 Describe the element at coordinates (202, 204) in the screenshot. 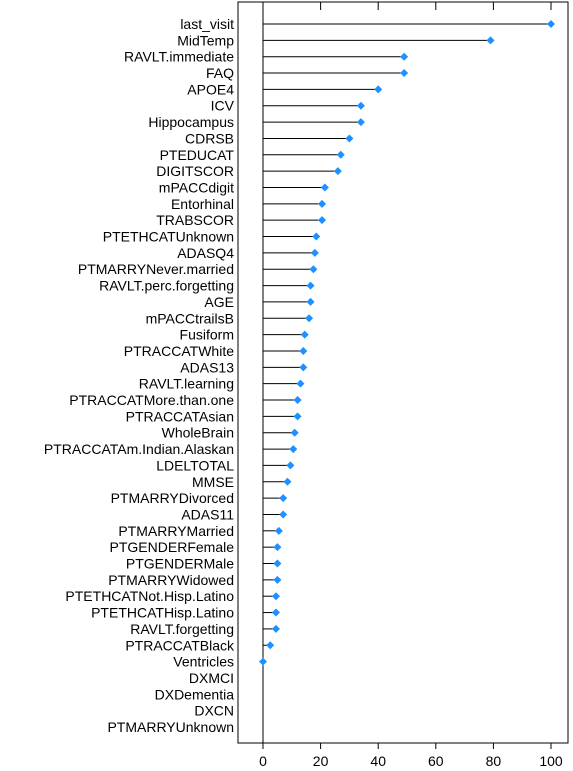

I see `category-label: Entorhinal` at that location.